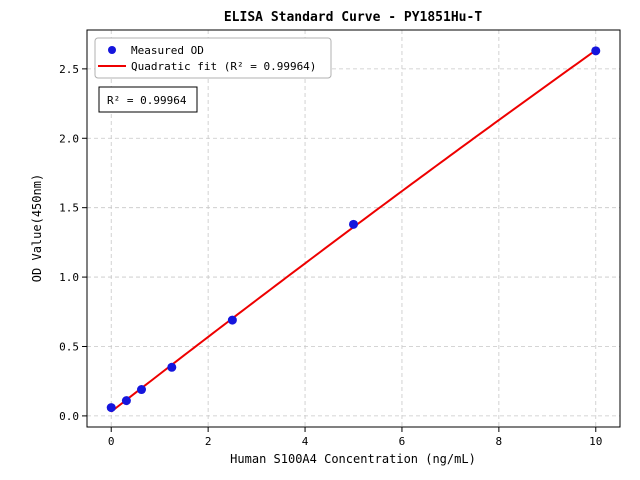 This screenshot has height=480, width=640. I want to click on y-tick-label: 0.5, so click(69, 346).